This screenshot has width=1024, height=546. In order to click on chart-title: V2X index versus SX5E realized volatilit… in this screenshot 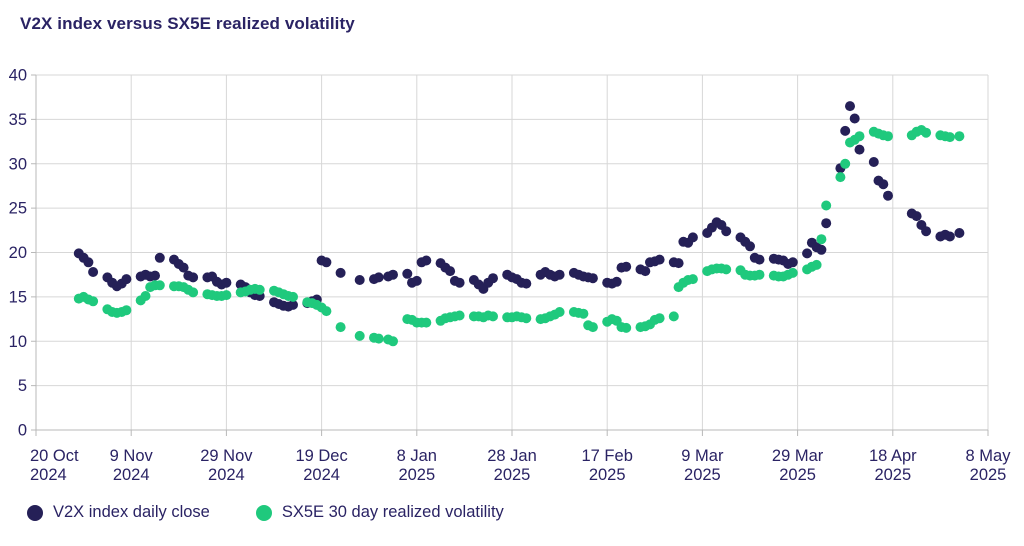, I will do `click(187, 23)`.